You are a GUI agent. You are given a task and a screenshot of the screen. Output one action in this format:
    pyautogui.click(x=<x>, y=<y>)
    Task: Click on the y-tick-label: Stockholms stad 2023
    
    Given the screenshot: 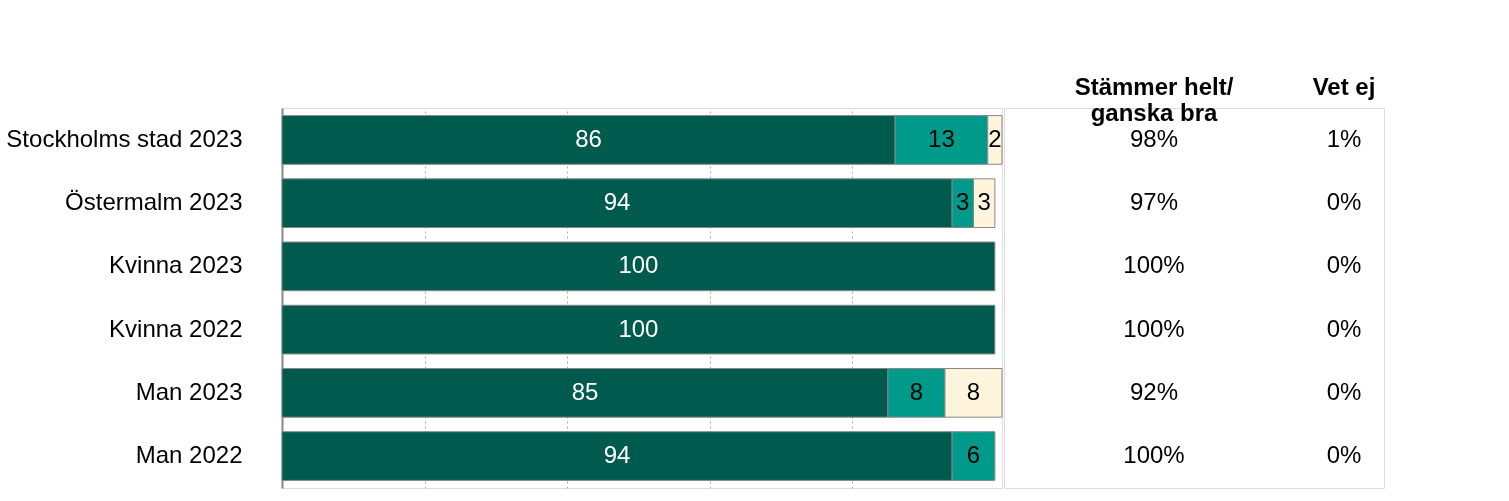 What is the action you would take?
    pyautogui.click(x=124, y=138)
    